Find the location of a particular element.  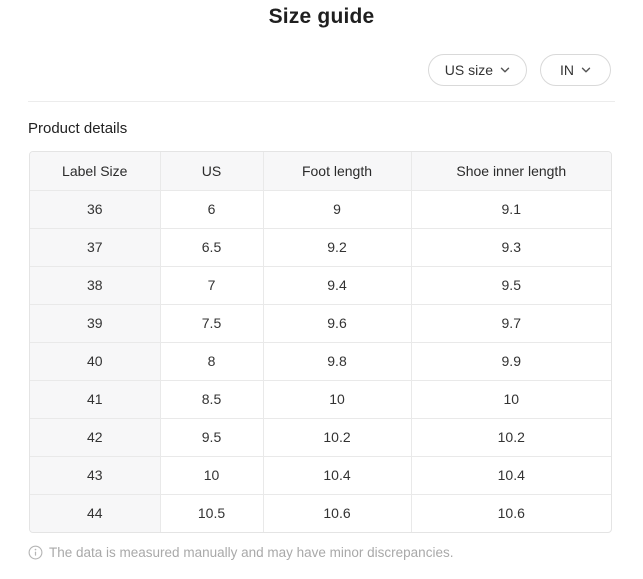

table-header: Label Size US Foot length Shoe inner length is located at coordinates (320, 171).